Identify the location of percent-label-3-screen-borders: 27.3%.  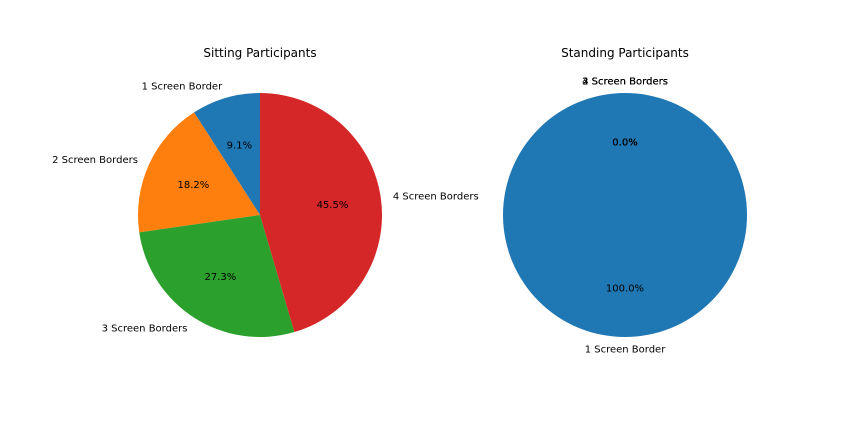
(221, 277).